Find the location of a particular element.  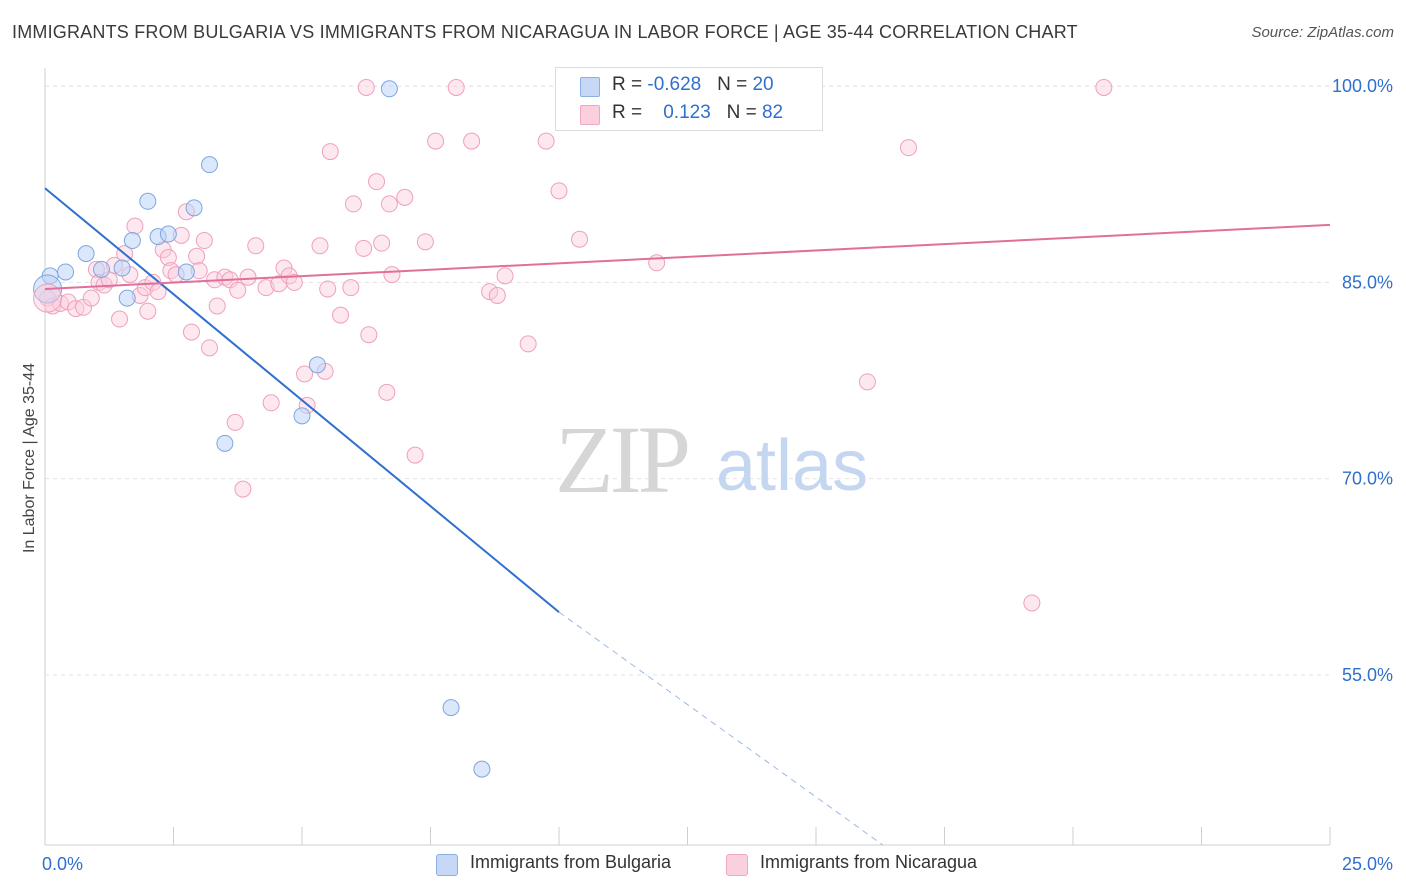

y-tick-label-1: 70.0% is located at coordinates (1367, 479).